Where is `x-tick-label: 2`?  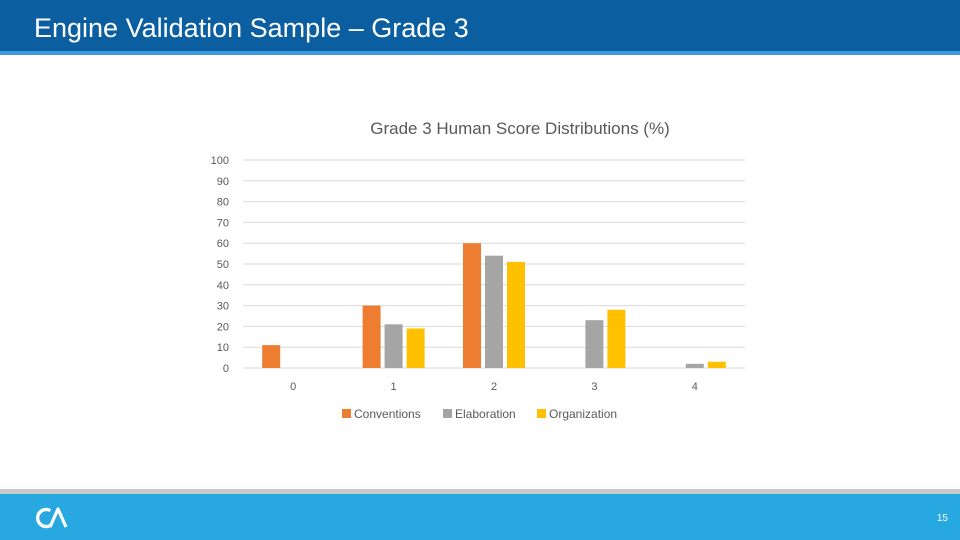
x-tick-label: 2 is located at coordinates (494, 387).